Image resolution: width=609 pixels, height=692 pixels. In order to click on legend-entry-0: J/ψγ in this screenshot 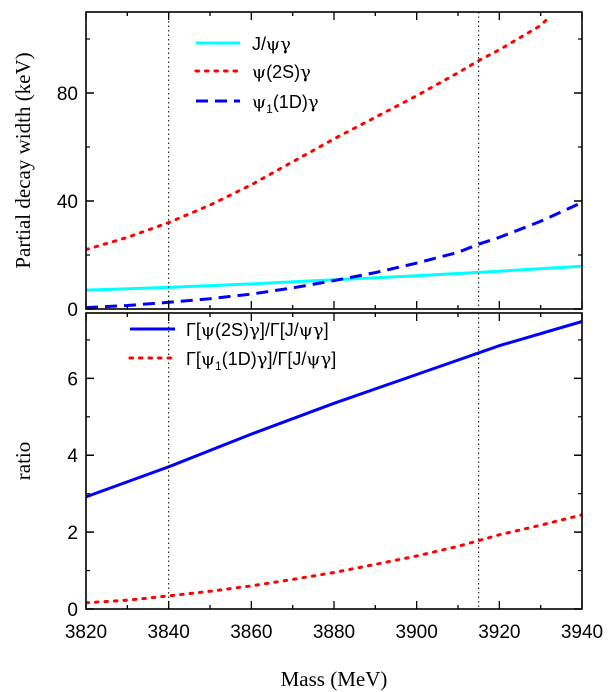, I will do `click(243, 44)`.